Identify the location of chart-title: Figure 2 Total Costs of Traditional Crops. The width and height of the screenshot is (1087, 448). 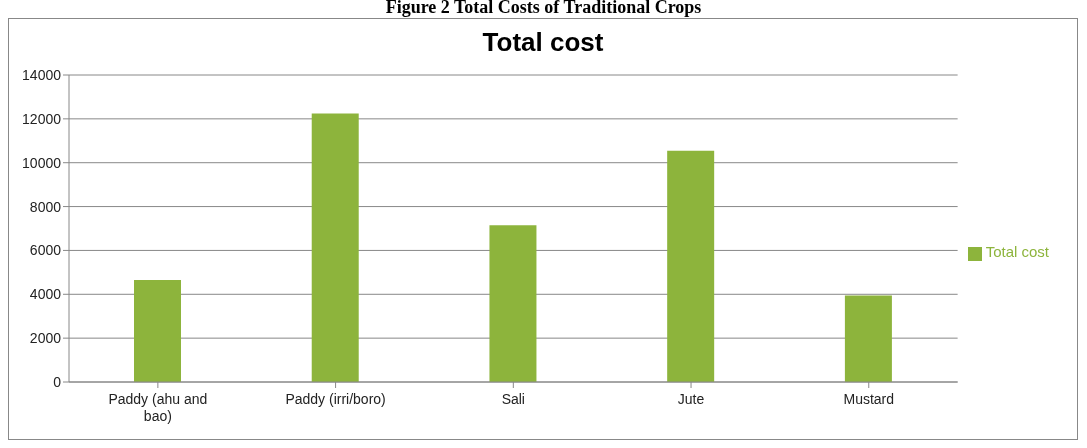
(543, 8).